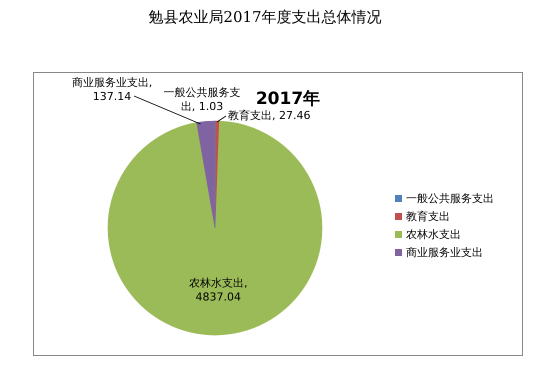 This screenshot has height=373, width=556. What do you see at coordinates (428, 216) in the screenshot?
I see `legend-label: 教育支出` at bounding box center [428, 216].